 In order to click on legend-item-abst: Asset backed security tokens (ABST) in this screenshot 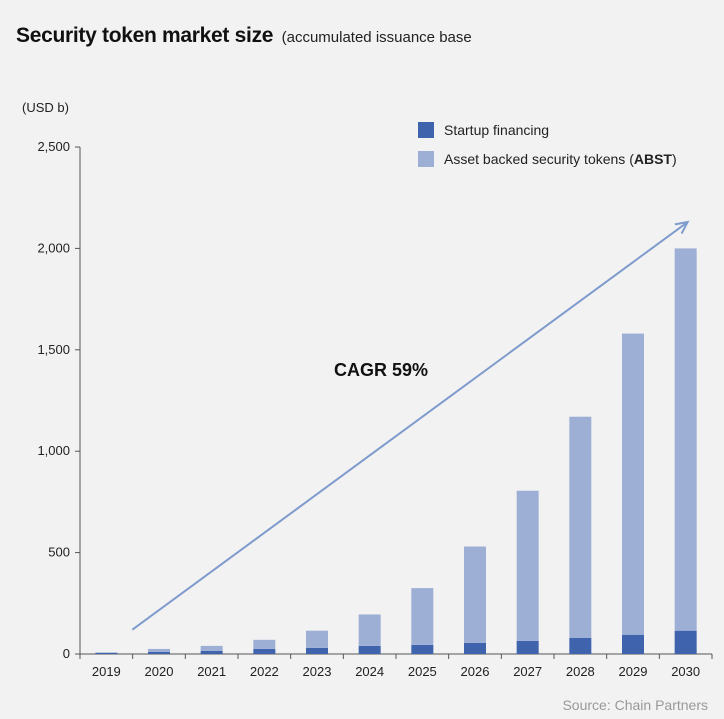, I will do `click(547, 159)`.